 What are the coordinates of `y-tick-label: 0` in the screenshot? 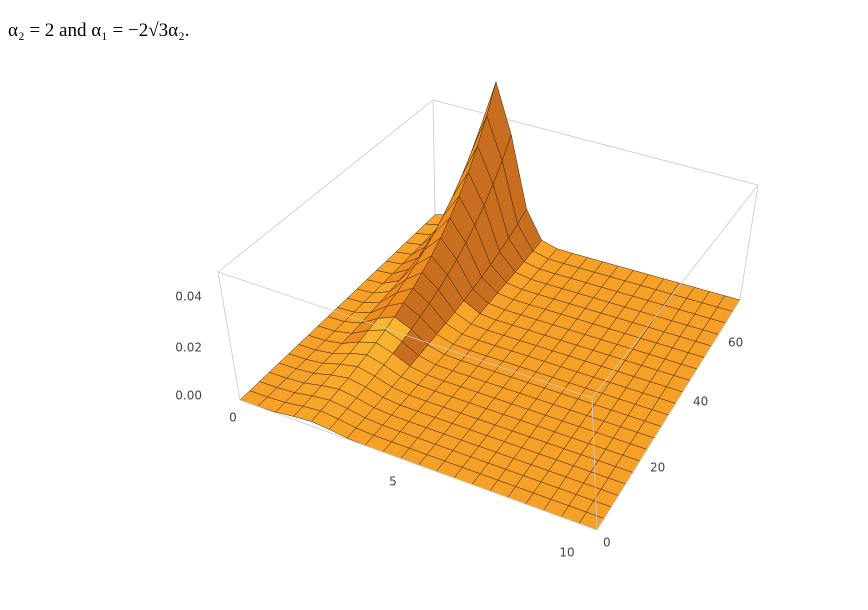 It's located at (607, 543).